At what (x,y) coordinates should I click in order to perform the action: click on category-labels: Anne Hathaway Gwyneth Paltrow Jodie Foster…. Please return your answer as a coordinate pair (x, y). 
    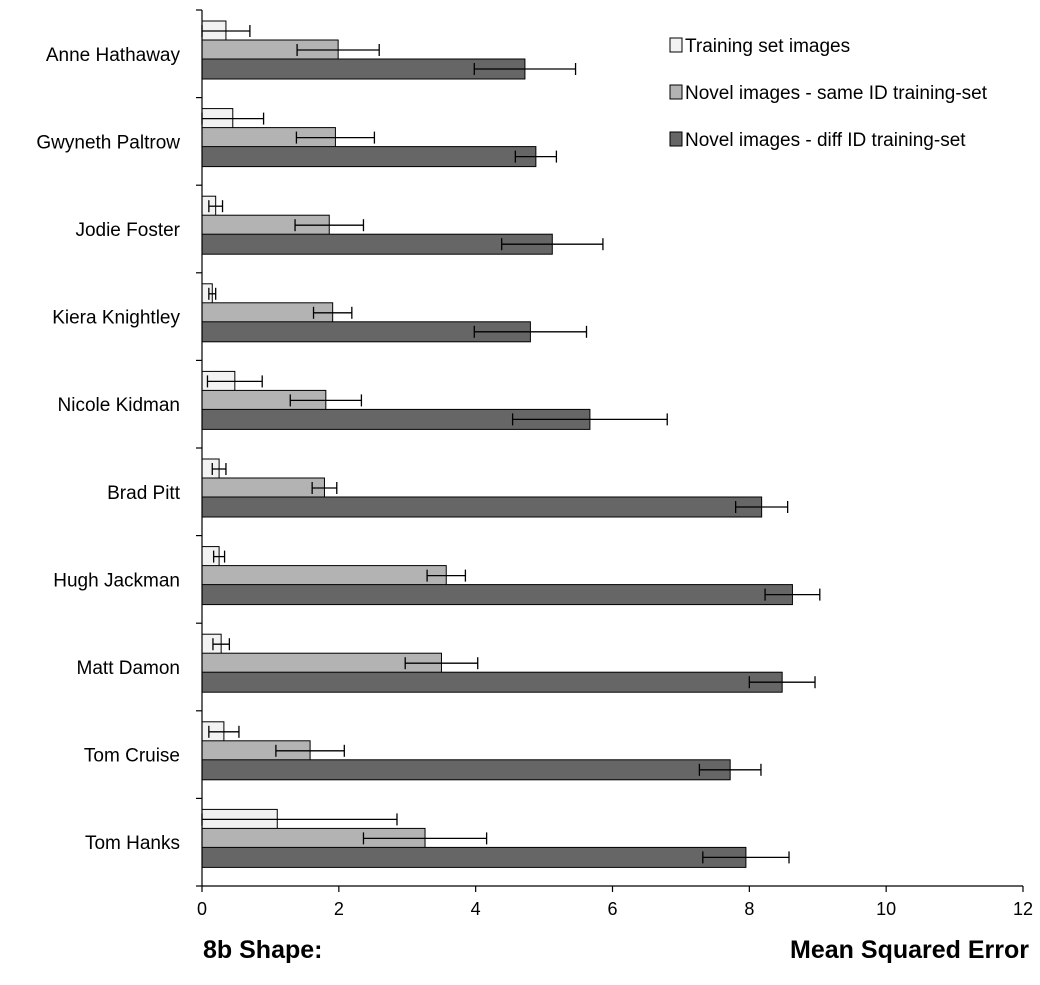
    Looking at the image, I should click on (108, 449).